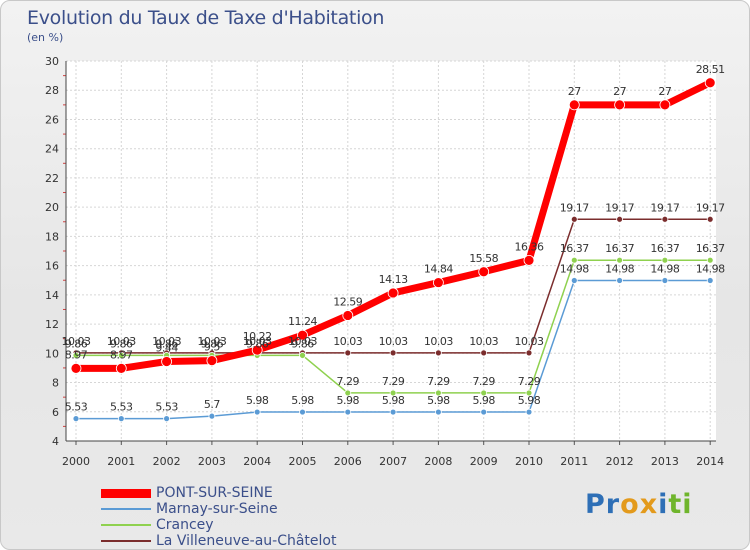 The height and width of the screenshot is (550, 750). I want to click on y-tick-label: 20, so click(52, 207).